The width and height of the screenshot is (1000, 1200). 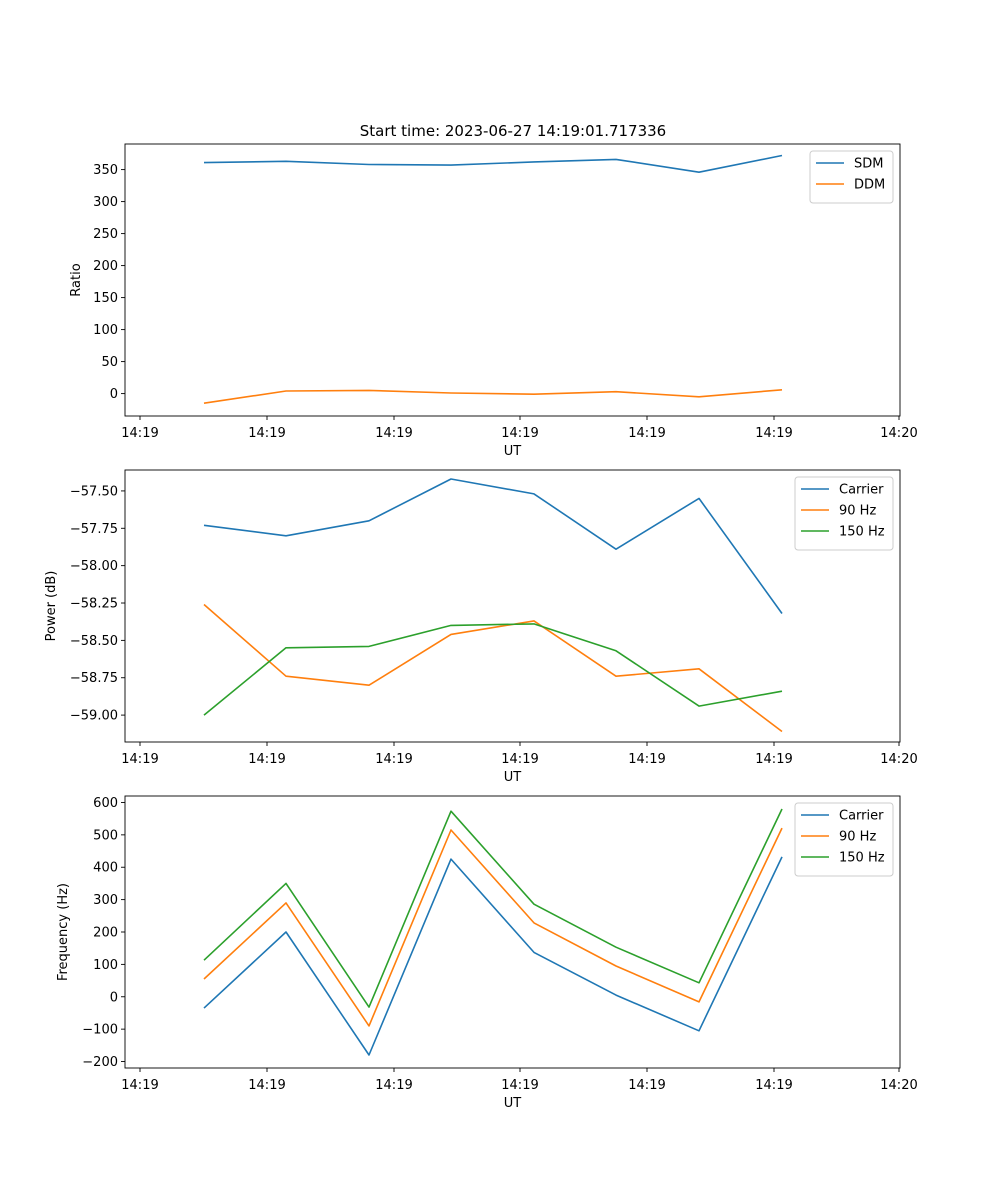 What do you see at coordinates (105, 803) in the screenshot?
I see `y-tick-label: 600` at bounding box center [105, 803].